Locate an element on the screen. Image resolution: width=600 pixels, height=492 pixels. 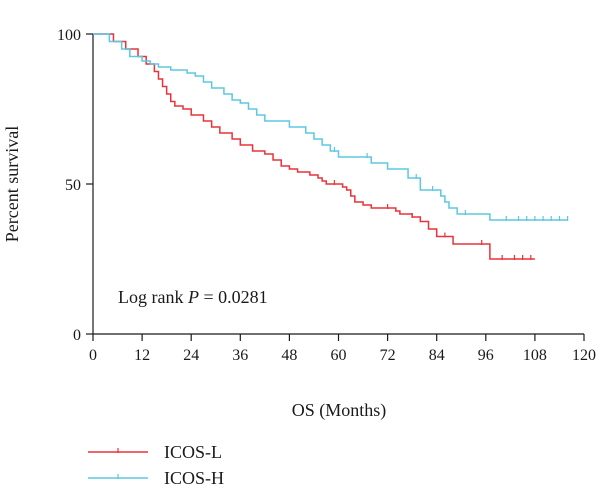
x-tick-label: 84 is located at coordinates (437, 355).